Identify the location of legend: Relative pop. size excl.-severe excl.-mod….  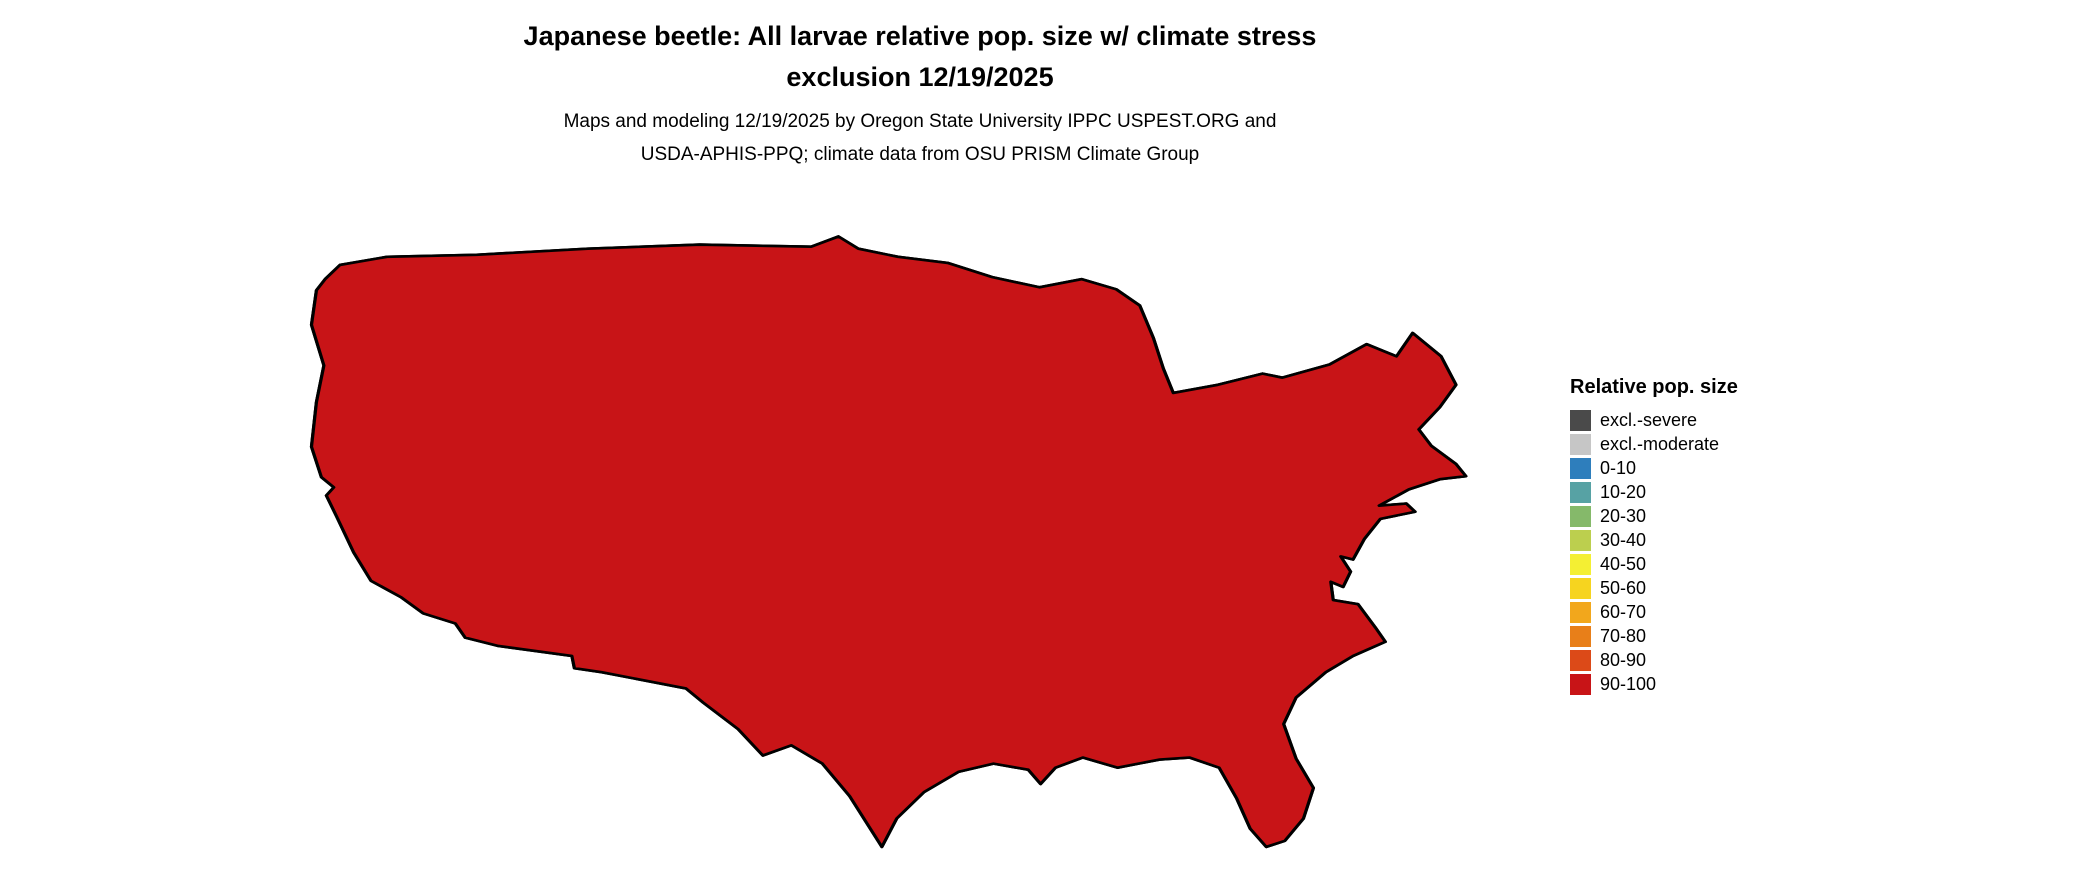
(1700, 537).